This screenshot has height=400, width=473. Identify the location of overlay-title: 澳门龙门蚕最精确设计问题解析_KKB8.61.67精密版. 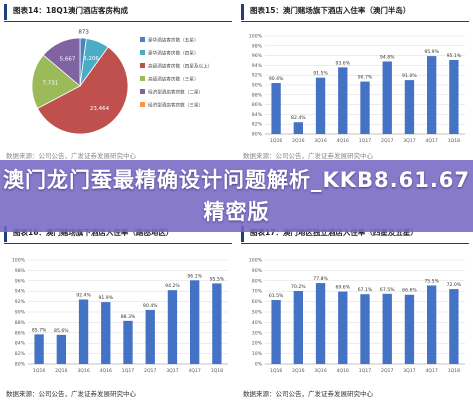
(236, 196).